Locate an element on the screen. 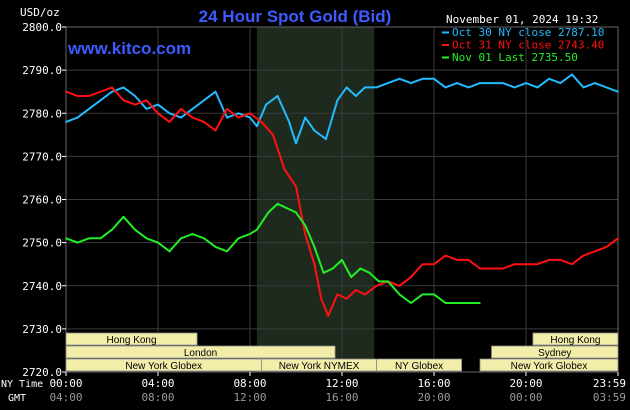 Image resolution: width=630 pixels, height=410 pixels. x-tick-label-gmt: 12:00 is located at coordinates (249, 397).